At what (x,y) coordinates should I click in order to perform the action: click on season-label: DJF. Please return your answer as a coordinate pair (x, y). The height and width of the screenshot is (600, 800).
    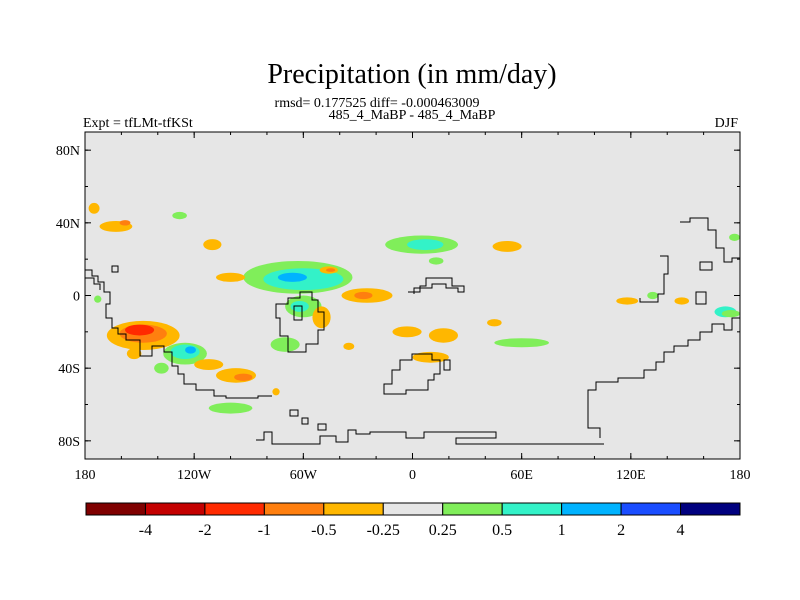
    Looking at the image, I should click on (727, 123).